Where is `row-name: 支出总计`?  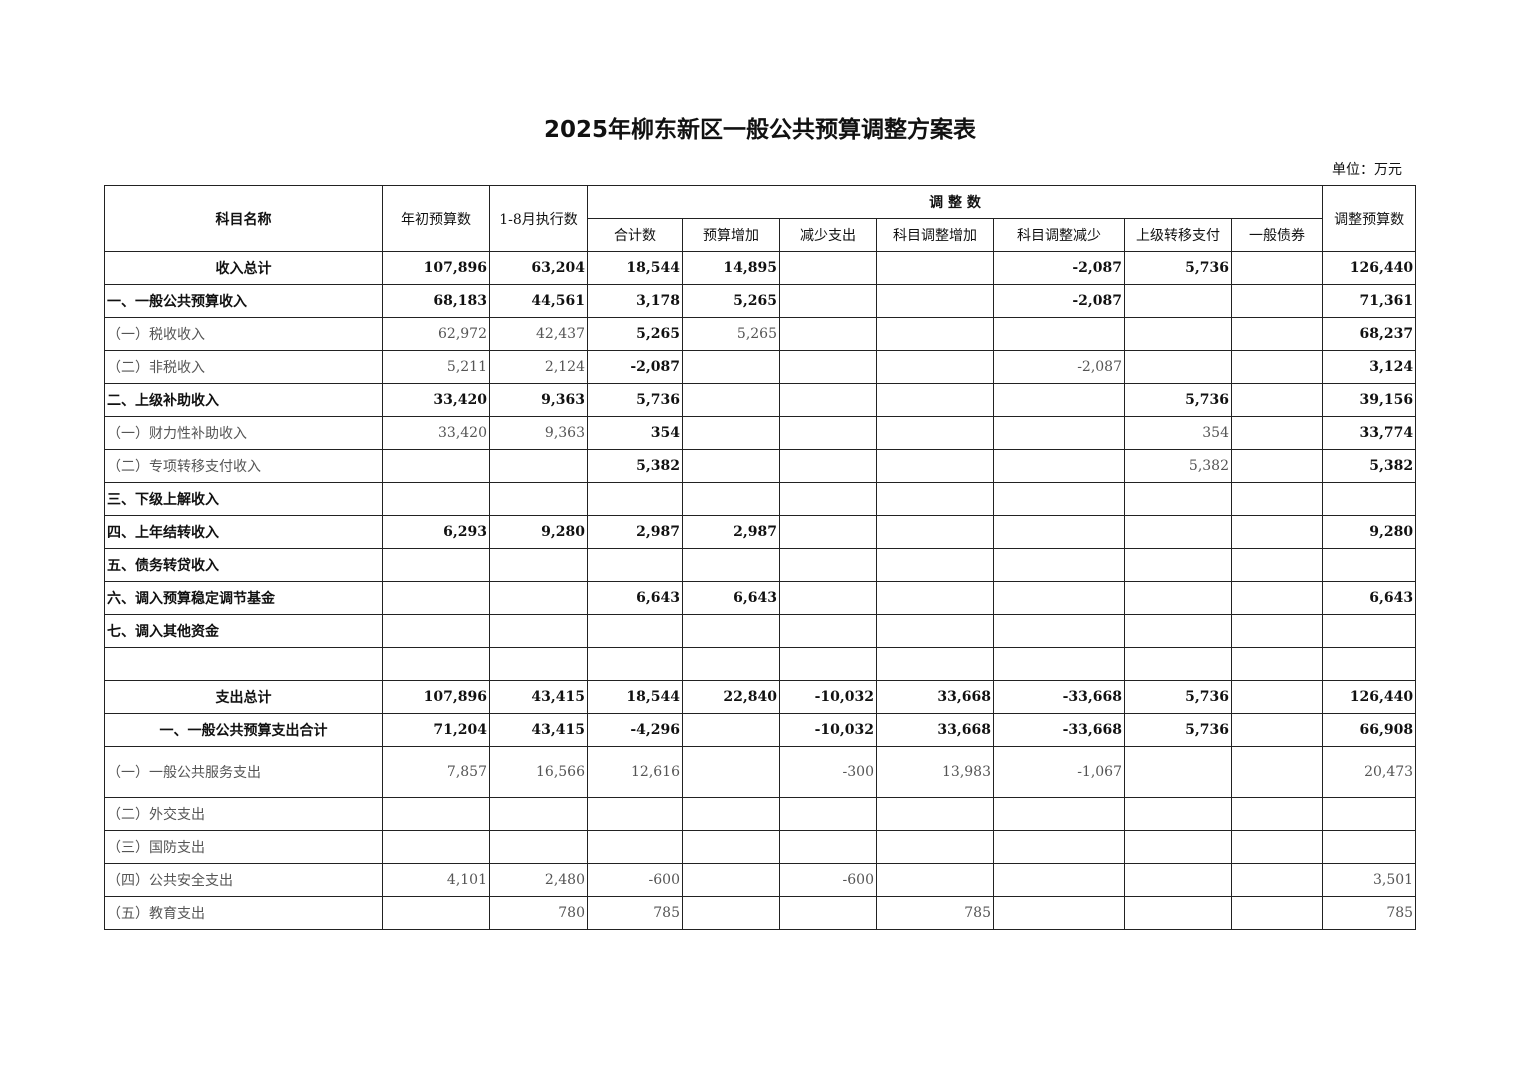 row-name: 支出总计 is located at coordinates (243, 697).